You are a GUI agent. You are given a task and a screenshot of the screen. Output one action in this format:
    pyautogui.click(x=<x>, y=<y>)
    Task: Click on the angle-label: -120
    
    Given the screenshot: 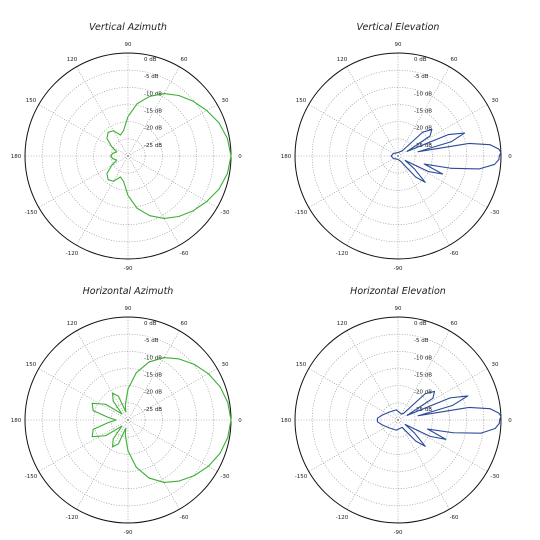 What is the action you would take?
    pyautogui.click(x=342, y=518)
    